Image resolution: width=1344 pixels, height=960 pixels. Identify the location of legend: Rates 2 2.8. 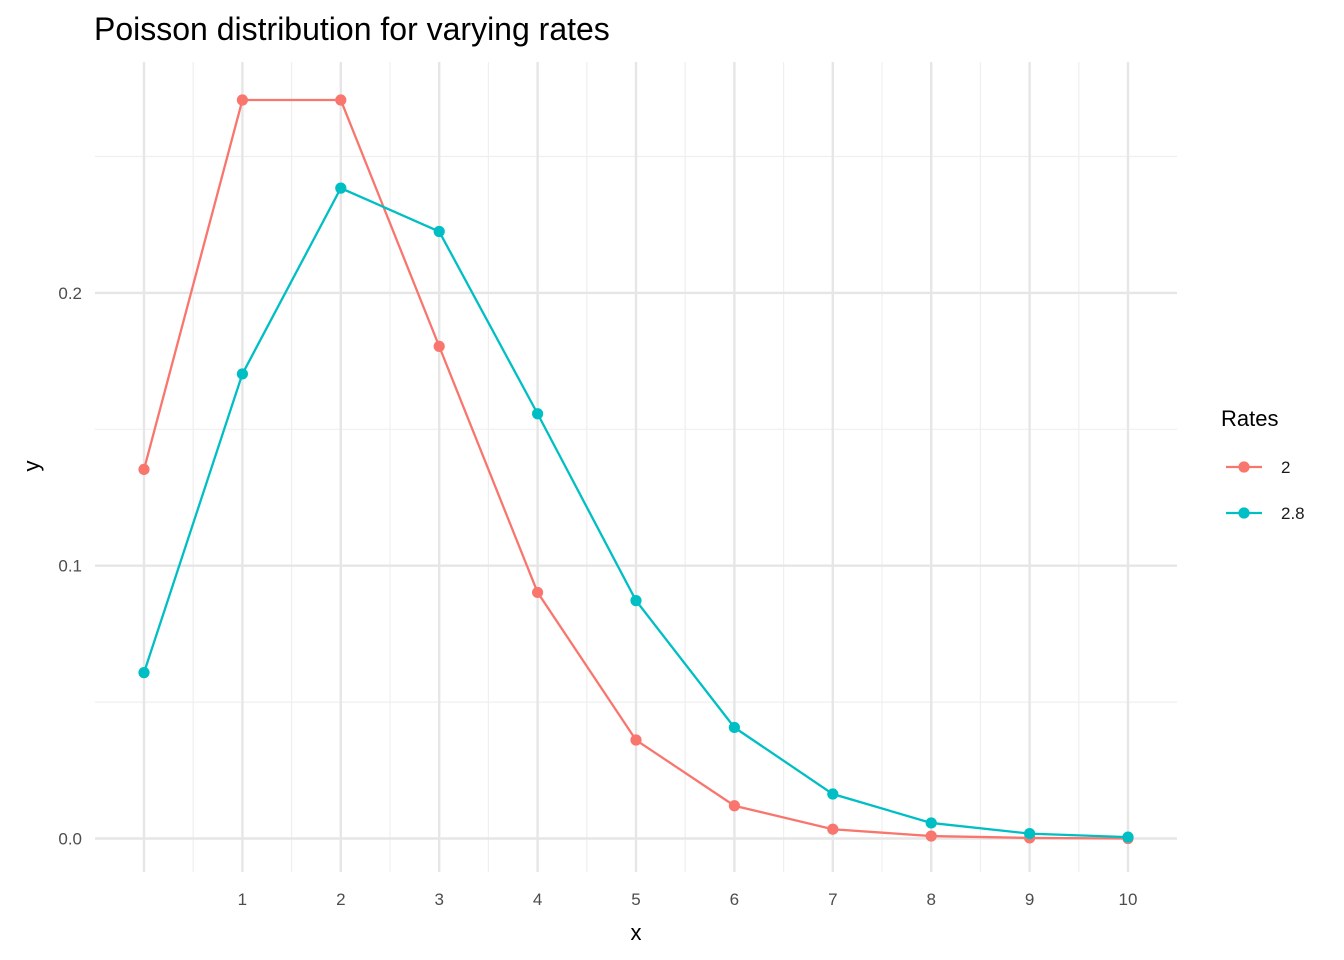
(1263, 464).